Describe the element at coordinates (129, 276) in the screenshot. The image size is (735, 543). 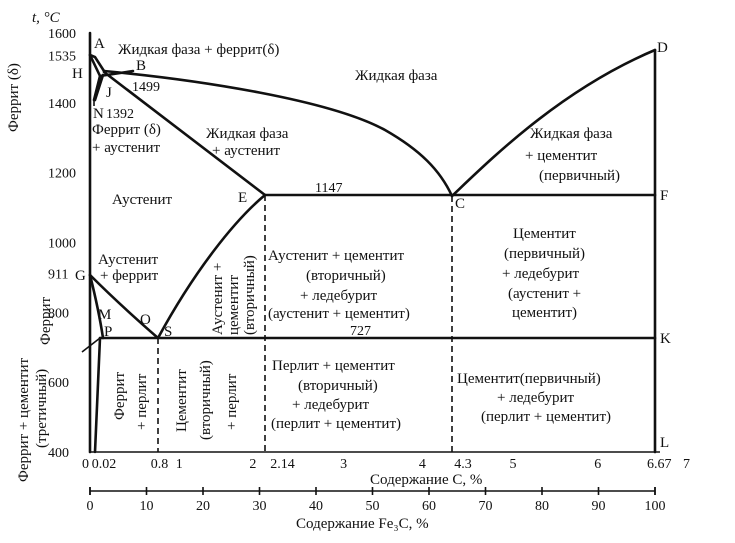
I see `region-aust-ferr-2: + феррит` at that location.